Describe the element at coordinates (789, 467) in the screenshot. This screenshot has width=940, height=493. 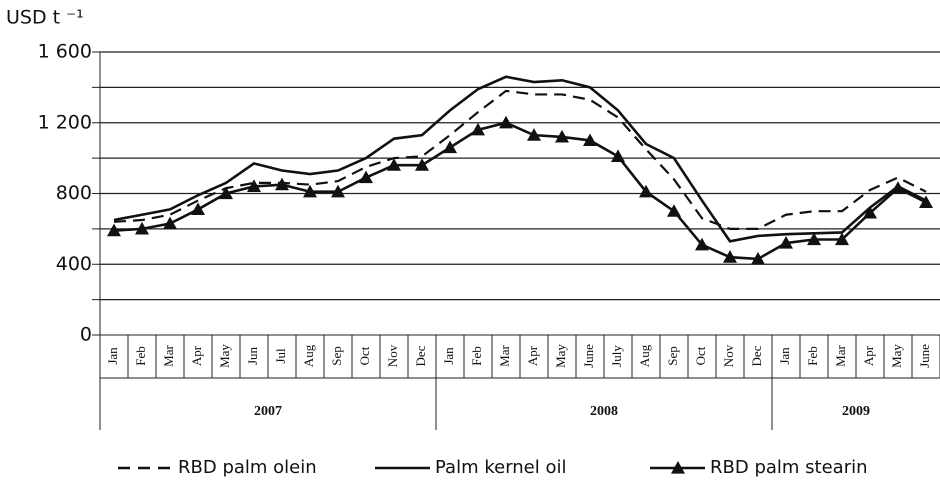
I see `legend-label: RBD palm stearin` at that location.